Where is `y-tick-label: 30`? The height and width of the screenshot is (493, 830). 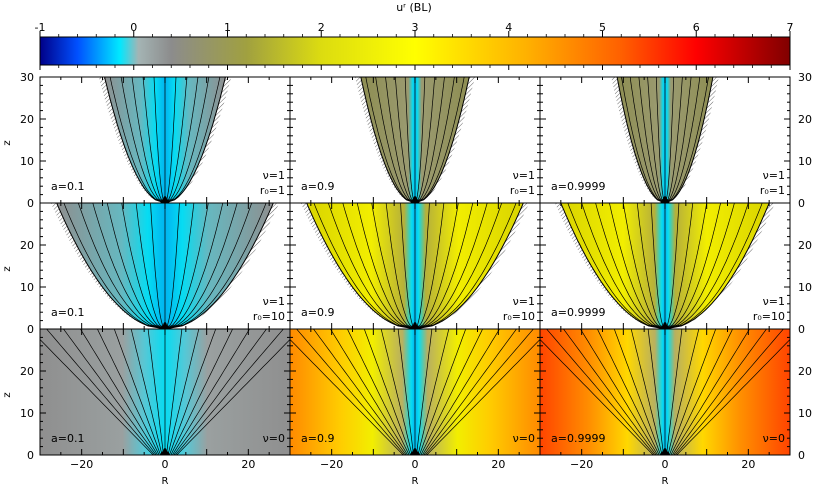
y-tick-label: 30 is located at coordinates (27, 77).